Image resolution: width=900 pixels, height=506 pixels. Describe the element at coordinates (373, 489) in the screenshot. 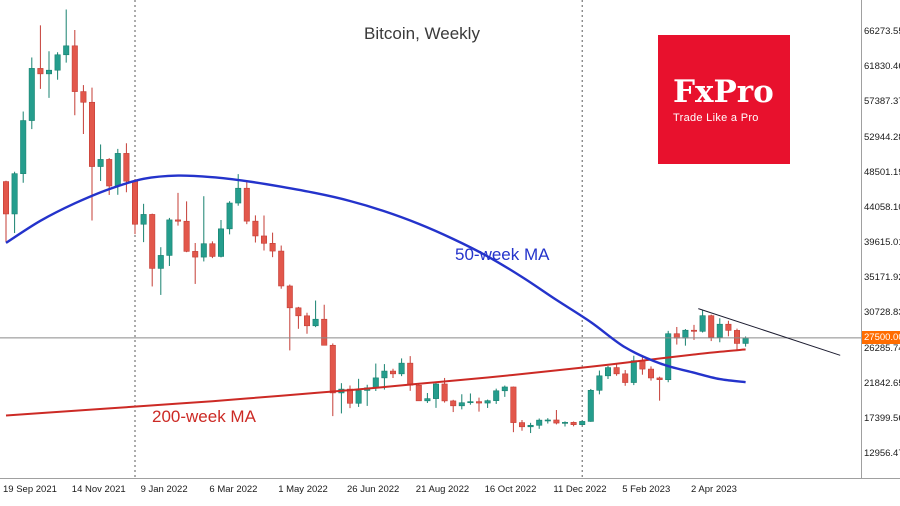

I see `time-tick: 26 Jun 2022` at that location.